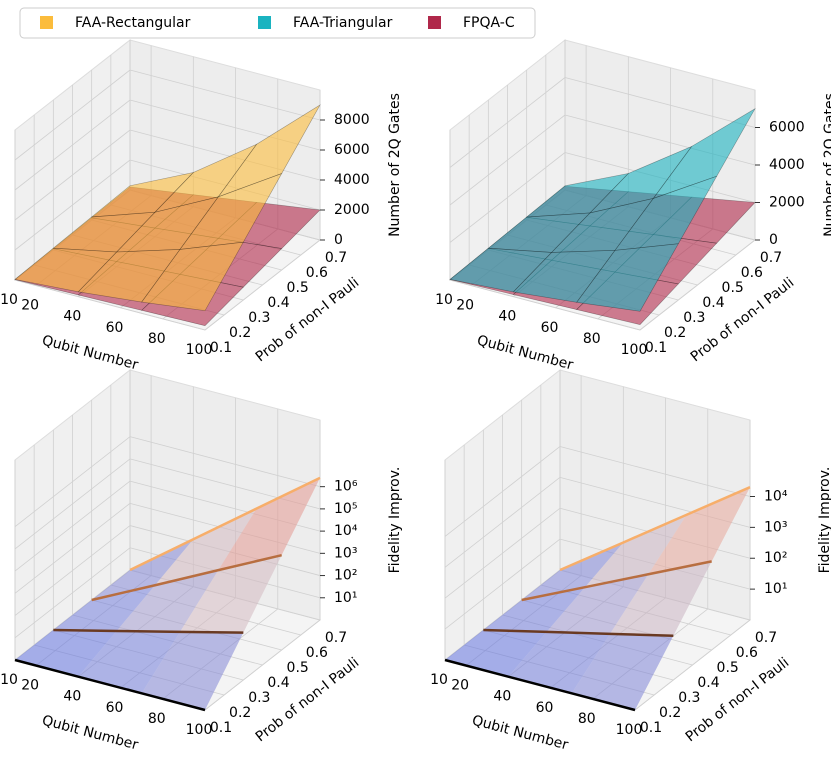  Describe the element at coordinates (277, 23) in the screenshot. I see `legend-box` at that location.